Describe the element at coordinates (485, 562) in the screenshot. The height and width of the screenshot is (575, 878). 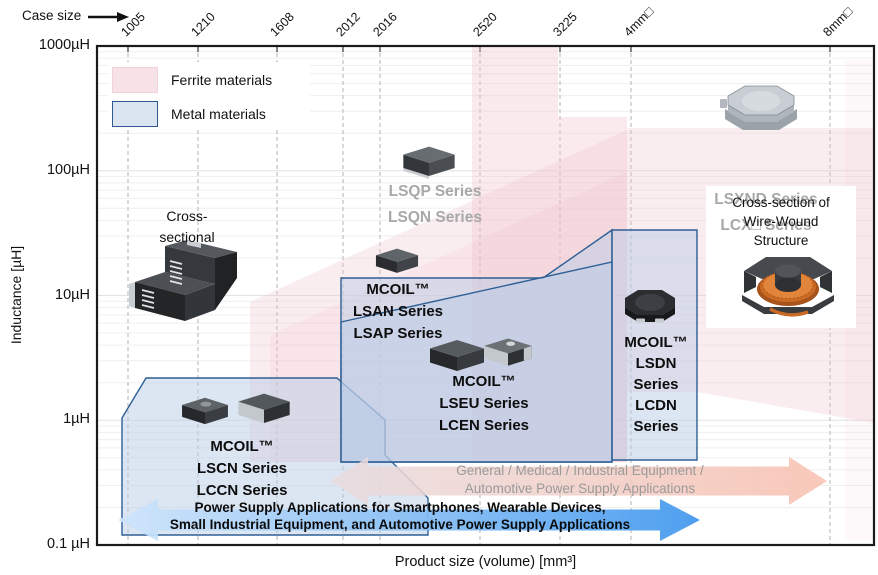
I see `x-axis-title: Product size (volume) [mm³]` at that location.